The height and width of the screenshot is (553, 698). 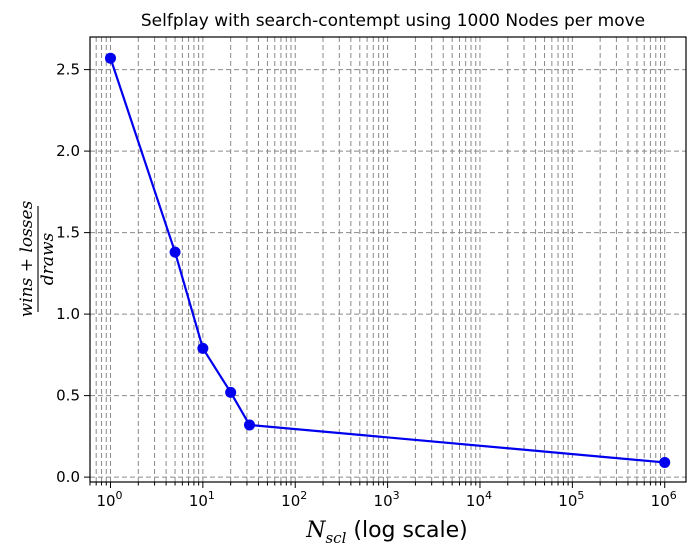 What do you see at coordinates (406, 530) in the screenshot?
I see `x-axis-label-suffix: (log scale)` at bounding box center [406, 530].